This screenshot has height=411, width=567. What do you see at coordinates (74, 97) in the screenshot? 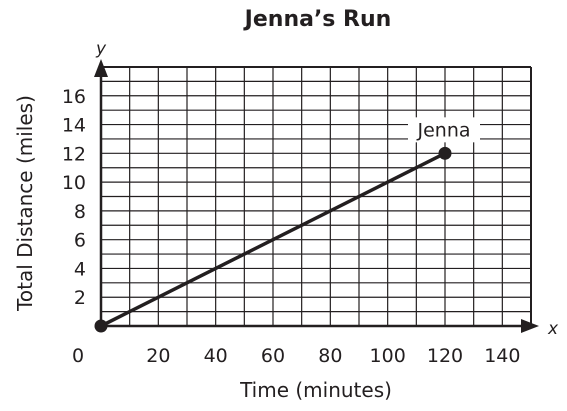
I see `y-tick-label: 16` at bounding box center [74, 97].